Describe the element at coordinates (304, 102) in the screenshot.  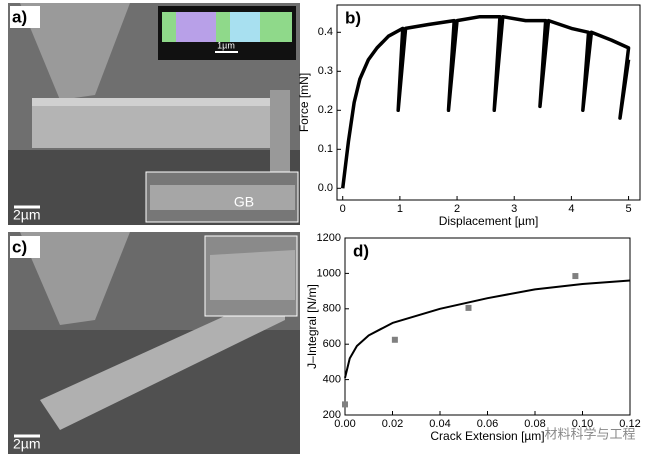
I see `y-axis-label: Force [mN]` at that location.